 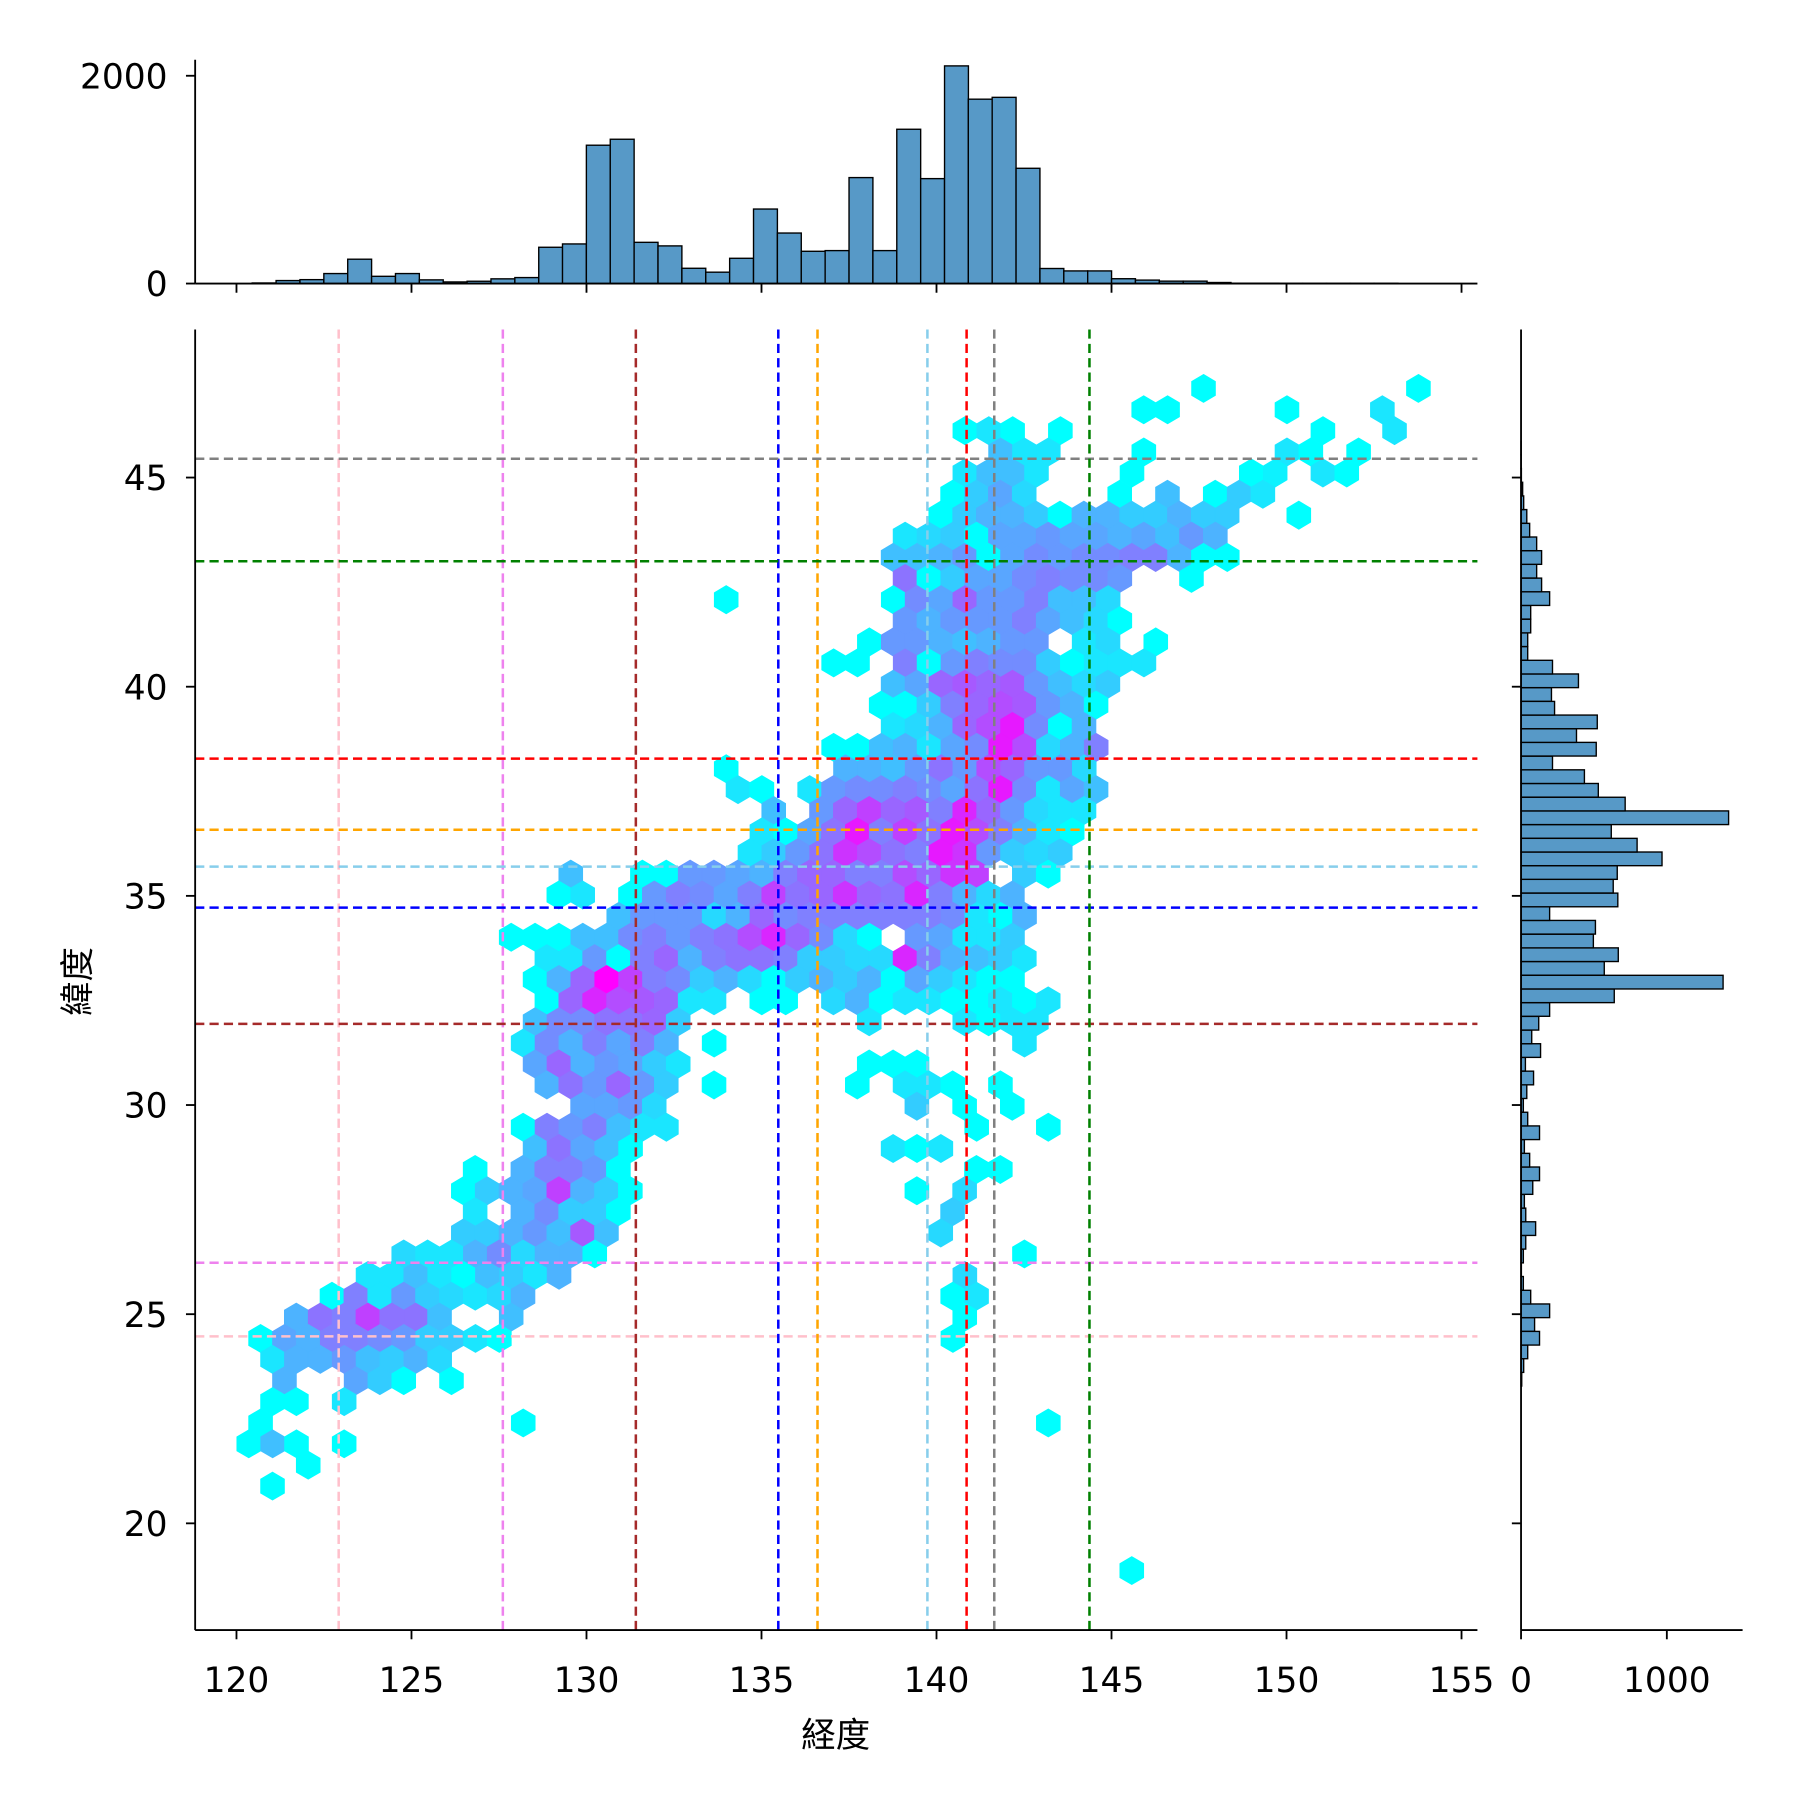 What do you see at coordinates (146, 479) in the screenshot?
I see `y-tick-label: 45` at bounding box center [146, 479].